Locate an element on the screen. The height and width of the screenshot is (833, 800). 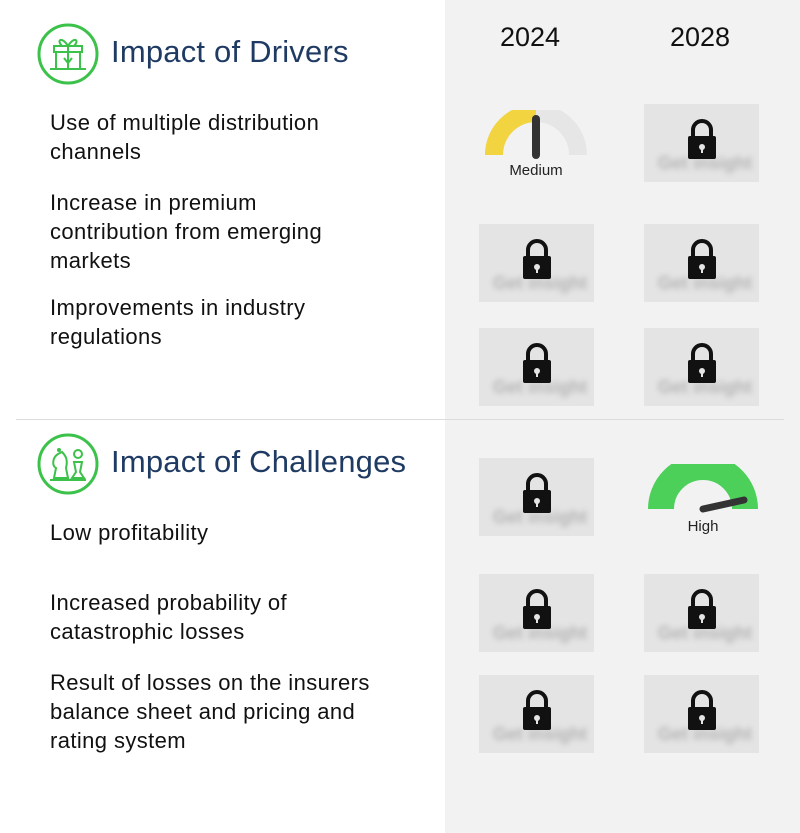
year-header-2028: 2028 is located at coordinates (700, 37).